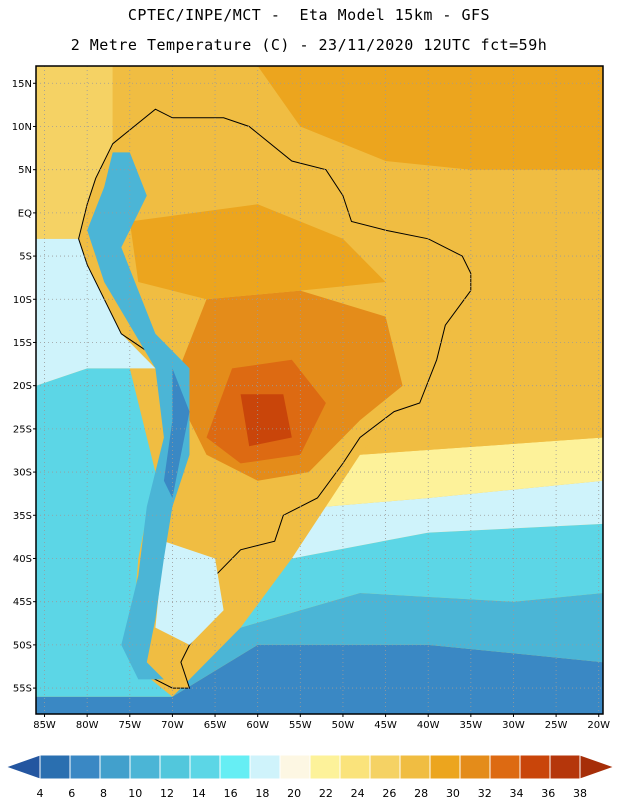  I want to click on lat-tick-label: 40S, so click(22, 559).